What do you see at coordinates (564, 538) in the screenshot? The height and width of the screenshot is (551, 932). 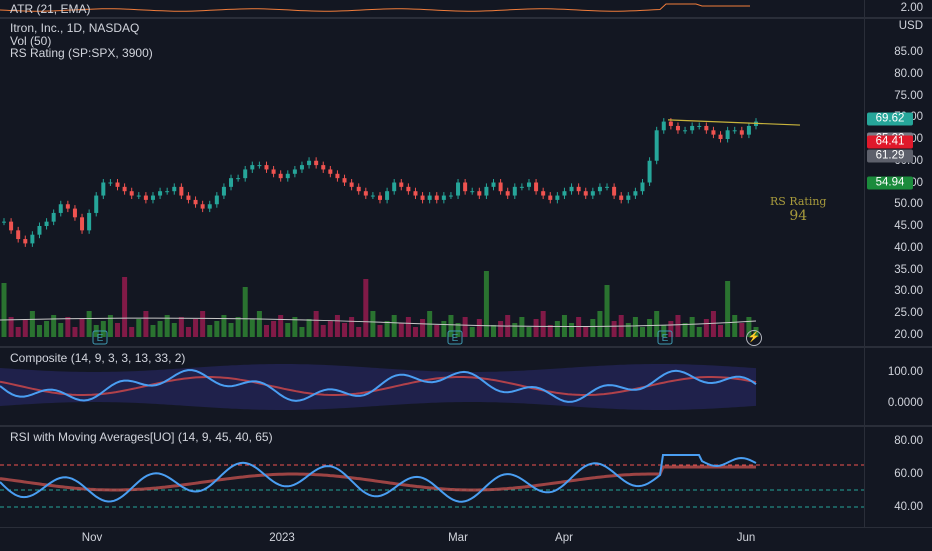 I see `x-label-apr: Apr` at bounding box center [564, 538].